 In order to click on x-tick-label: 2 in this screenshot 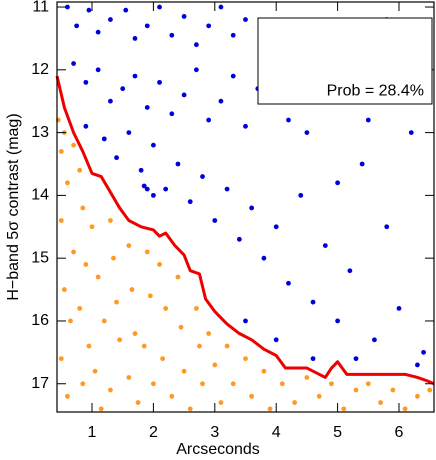, I will do `click(153, 432)`.